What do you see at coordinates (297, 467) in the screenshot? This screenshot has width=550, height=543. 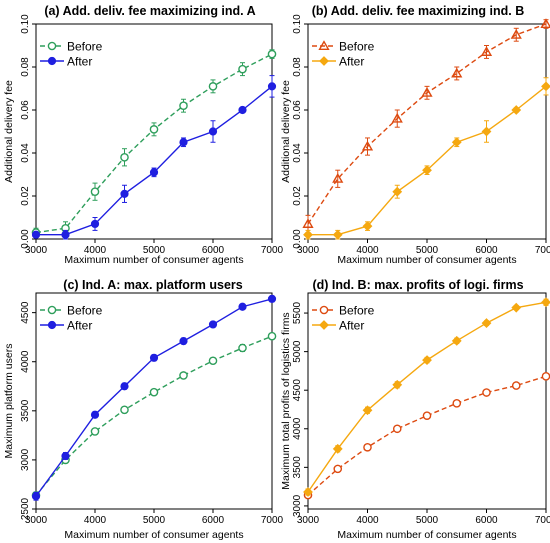 I see `y-tick-label: 3500` at bounding box center [297, 467].